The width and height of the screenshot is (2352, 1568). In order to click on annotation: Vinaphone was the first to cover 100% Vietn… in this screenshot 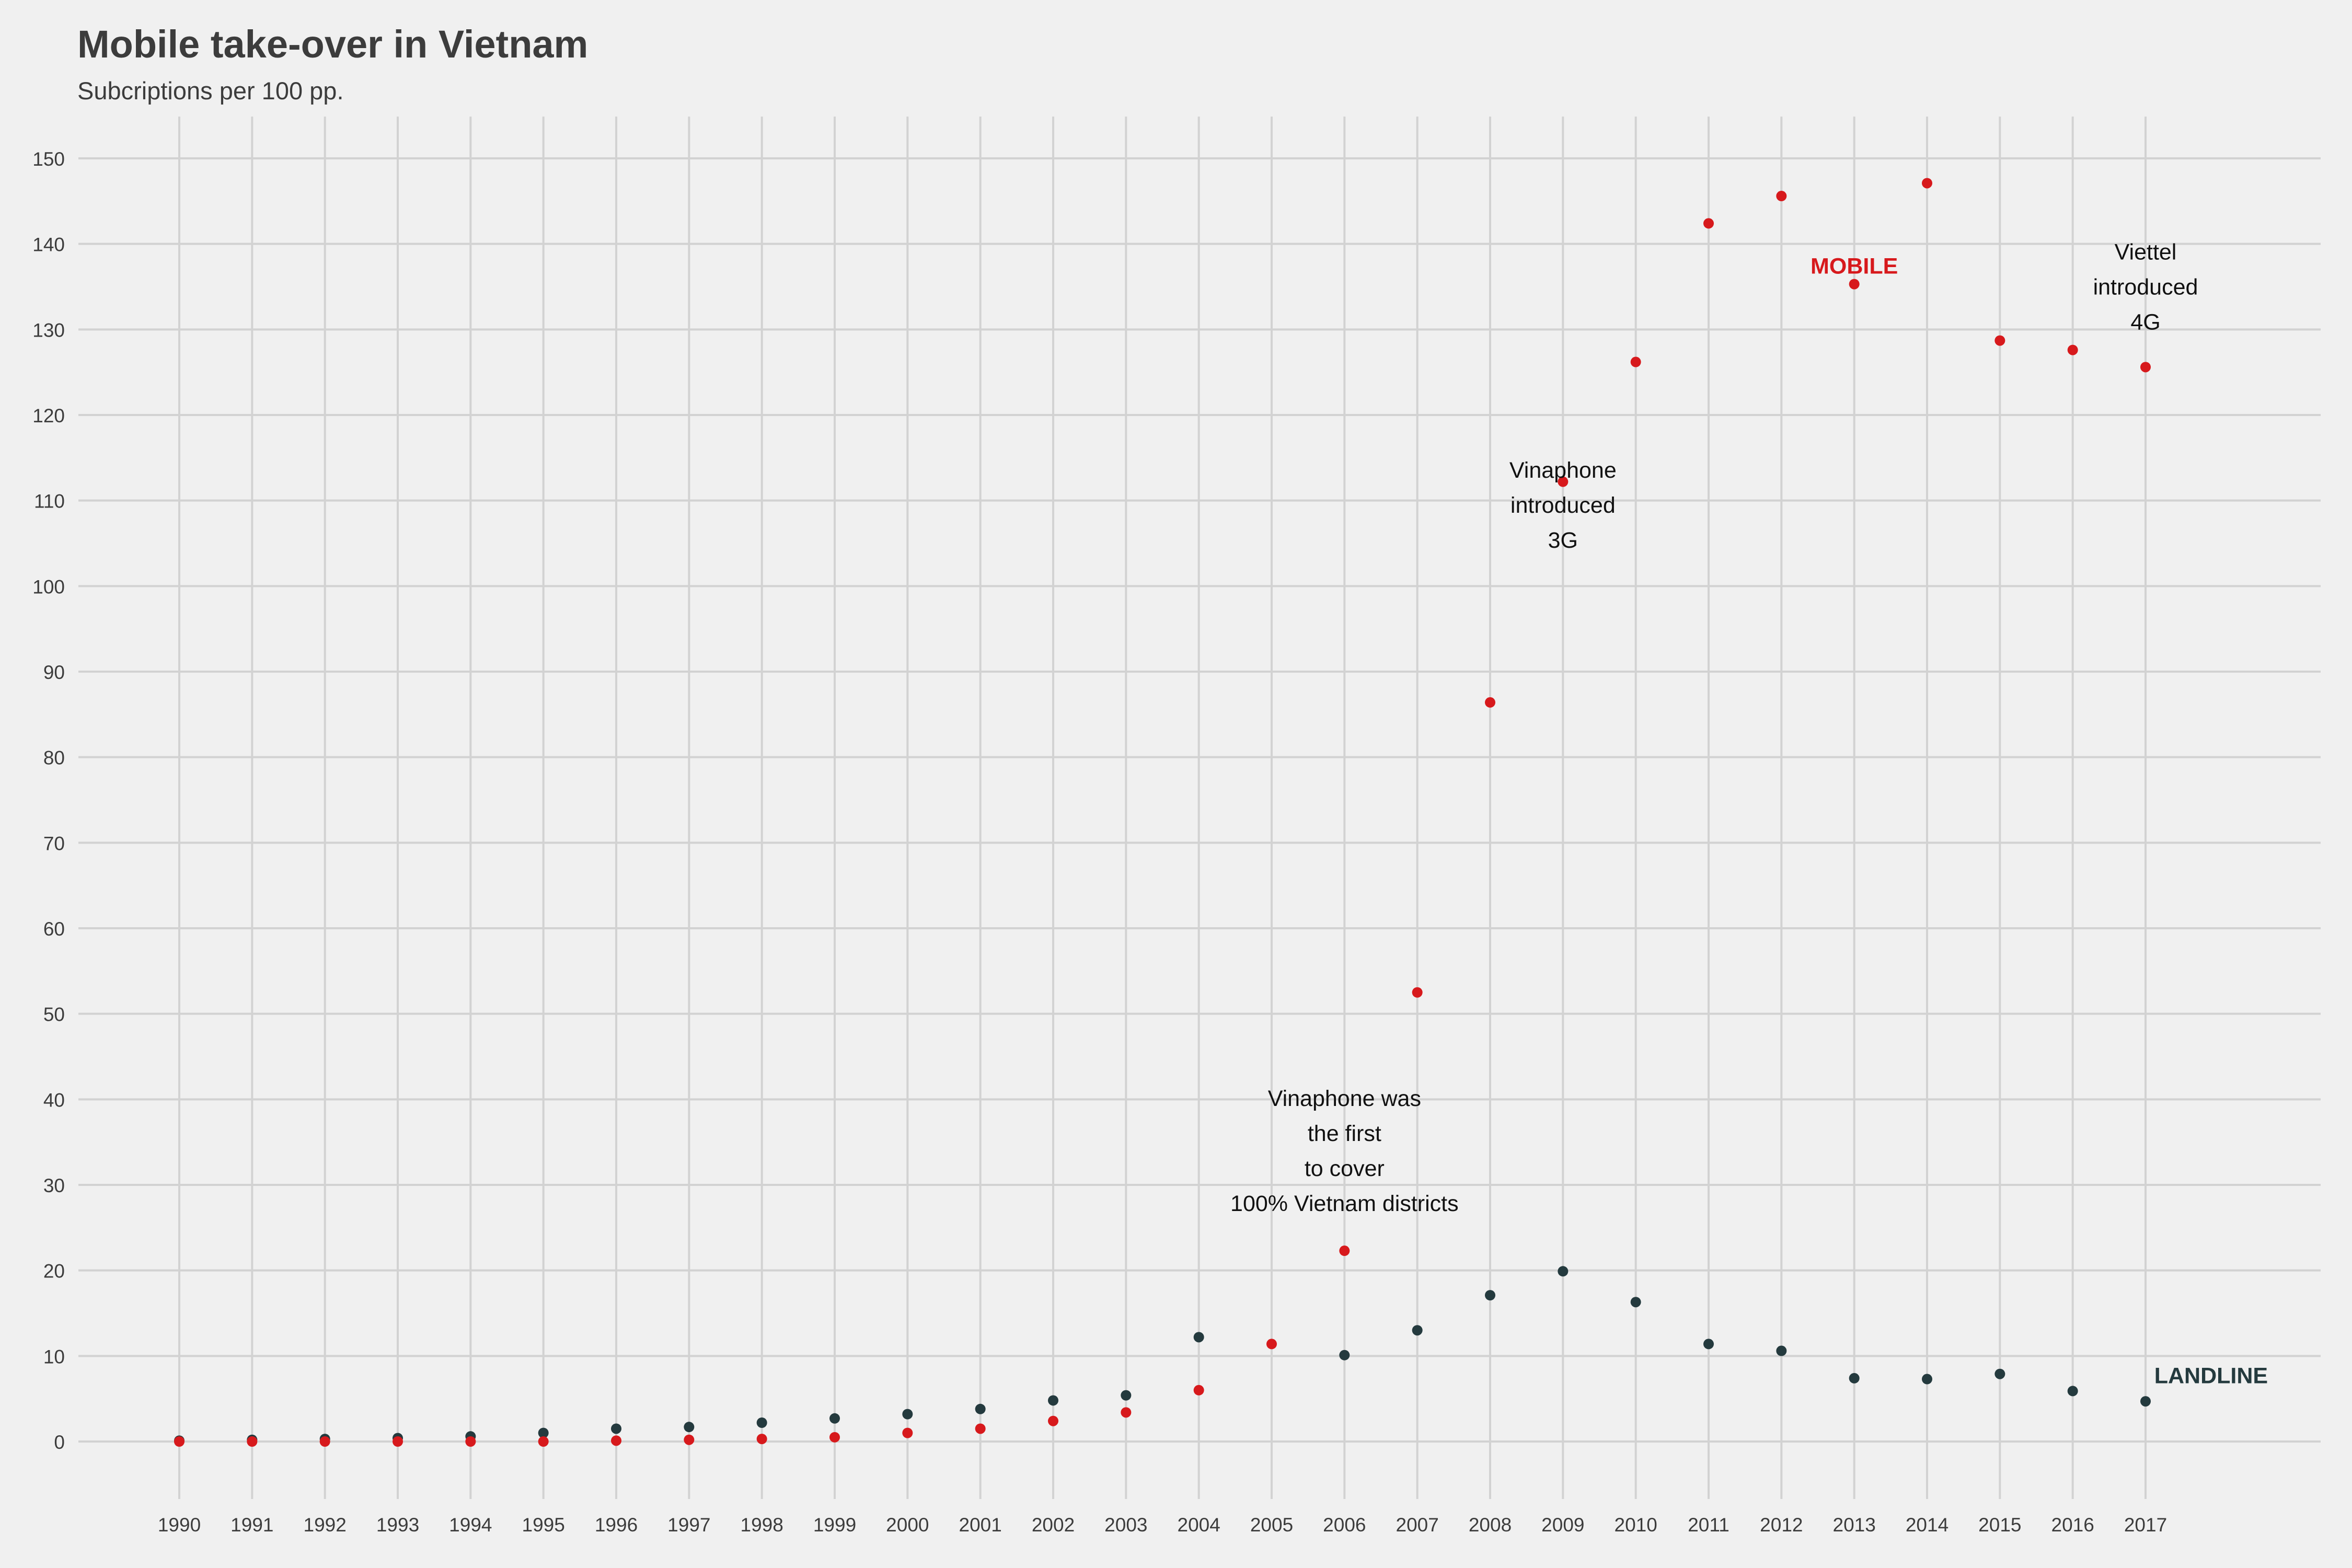, I will do `click(1344, 1151)`.